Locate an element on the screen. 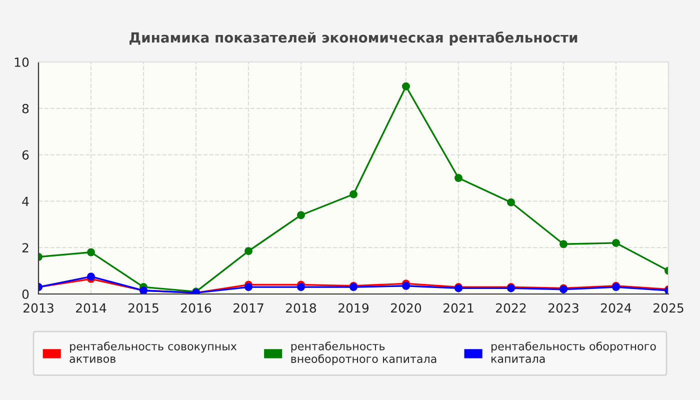 The image size is (700, 400). y-tick-label: 6 is located at coordinates (25, 155).